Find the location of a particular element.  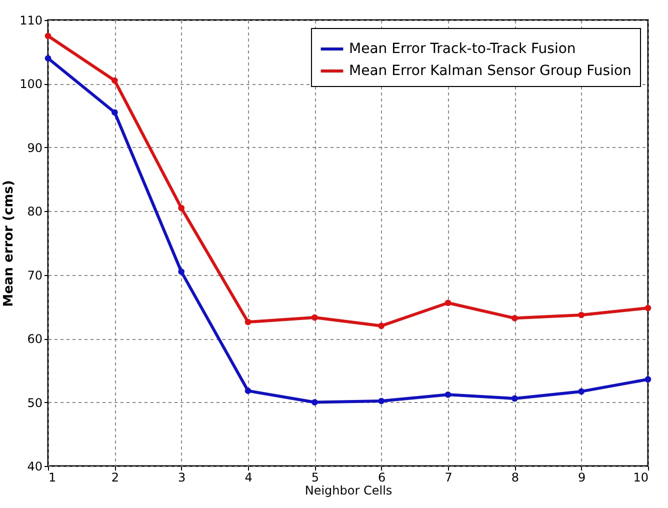

x-tick-label: 7 is located at coordinates (448, 477).